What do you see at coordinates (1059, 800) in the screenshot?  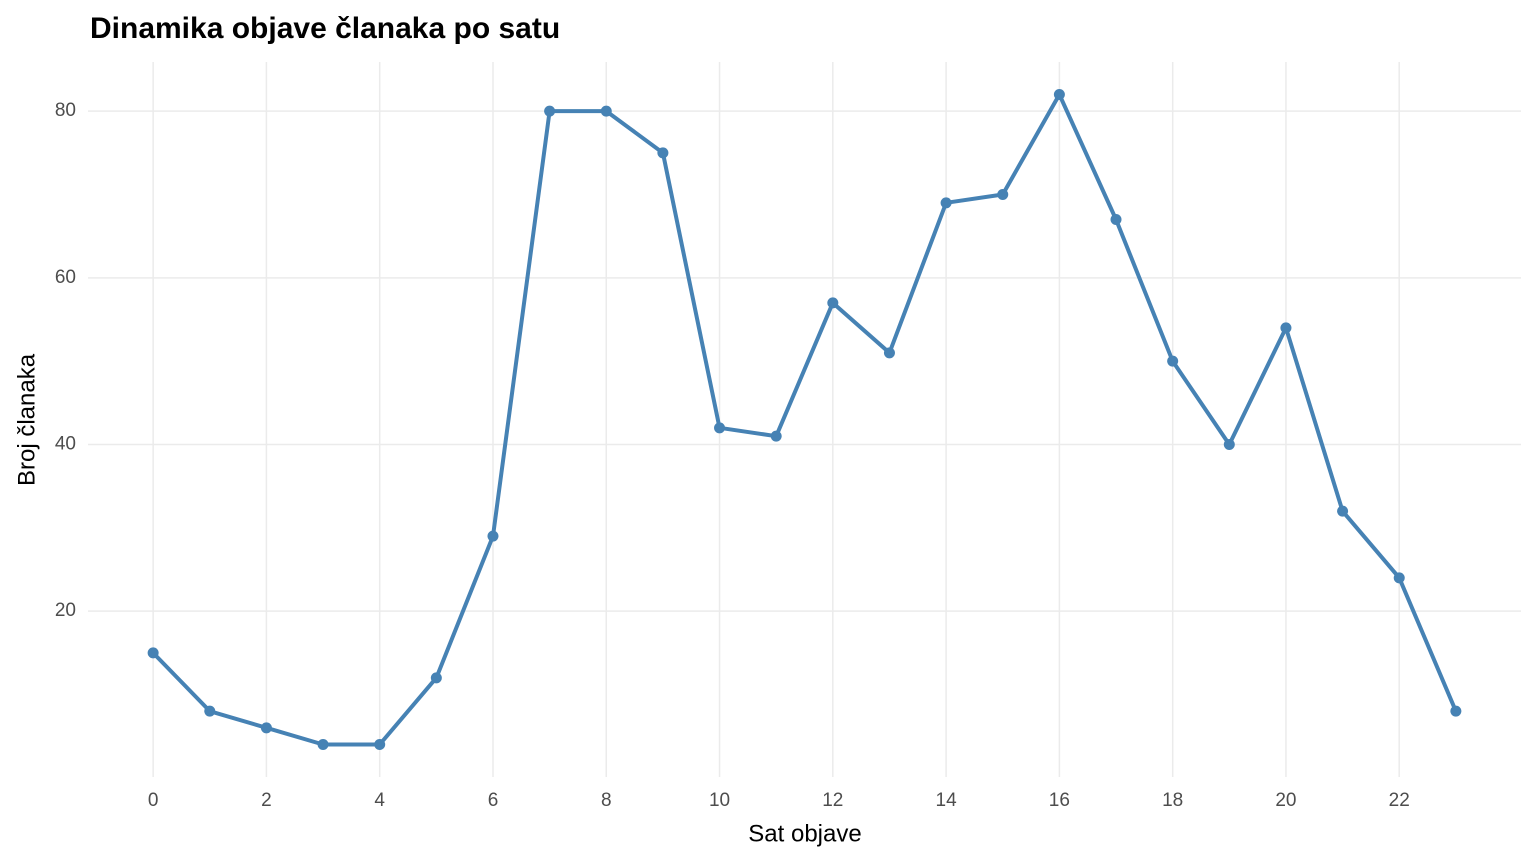 I see `x-tick-label: 16` at bounding box center [1059, 800].